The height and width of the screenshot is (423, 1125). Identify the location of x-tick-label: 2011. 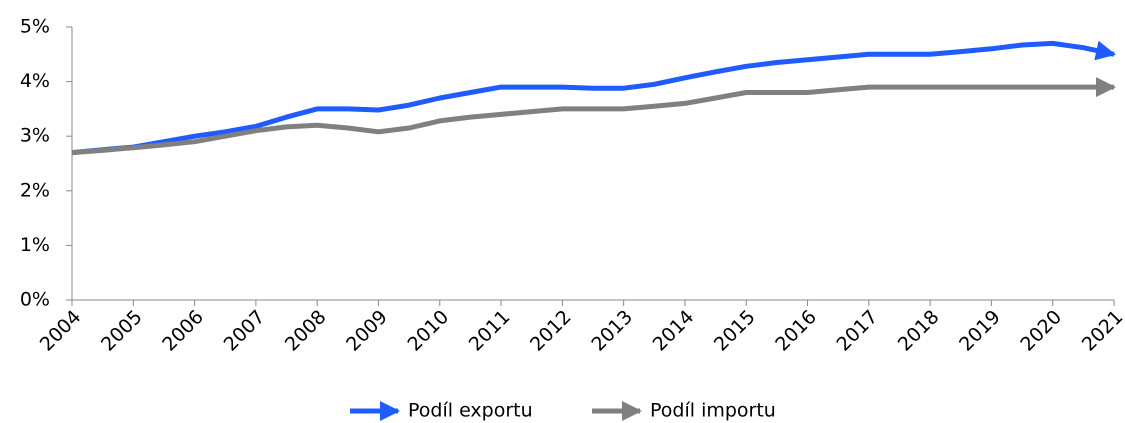
(490, 331).